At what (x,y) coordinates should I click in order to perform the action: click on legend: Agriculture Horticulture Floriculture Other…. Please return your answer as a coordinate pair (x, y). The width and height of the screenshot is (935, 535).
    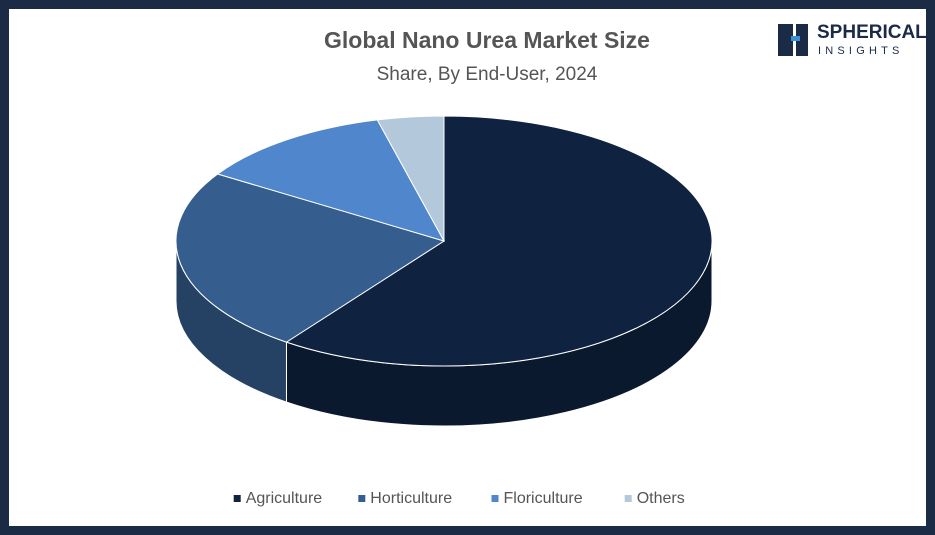
    Looking at the image, I should click on (459, 498).